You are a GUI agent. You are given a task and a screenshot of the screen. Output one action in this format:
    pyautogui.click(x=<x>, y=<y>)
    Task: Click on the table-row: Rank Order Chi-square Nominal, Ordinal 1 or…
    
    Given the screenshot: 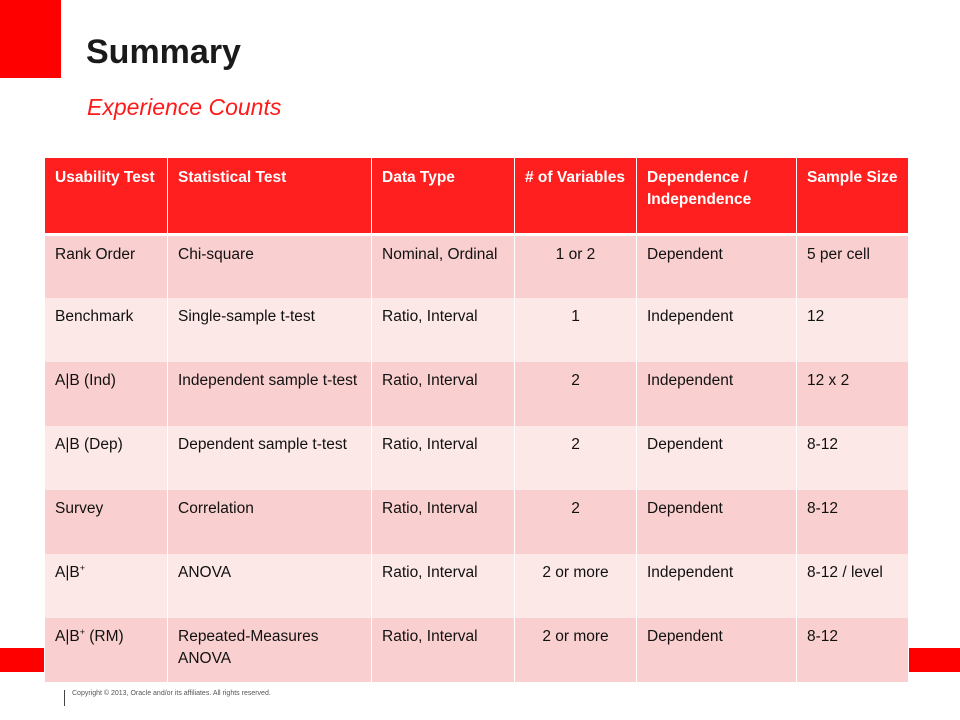 What is the action you would take?
    pyautogui.click(x=476, y=266)
    